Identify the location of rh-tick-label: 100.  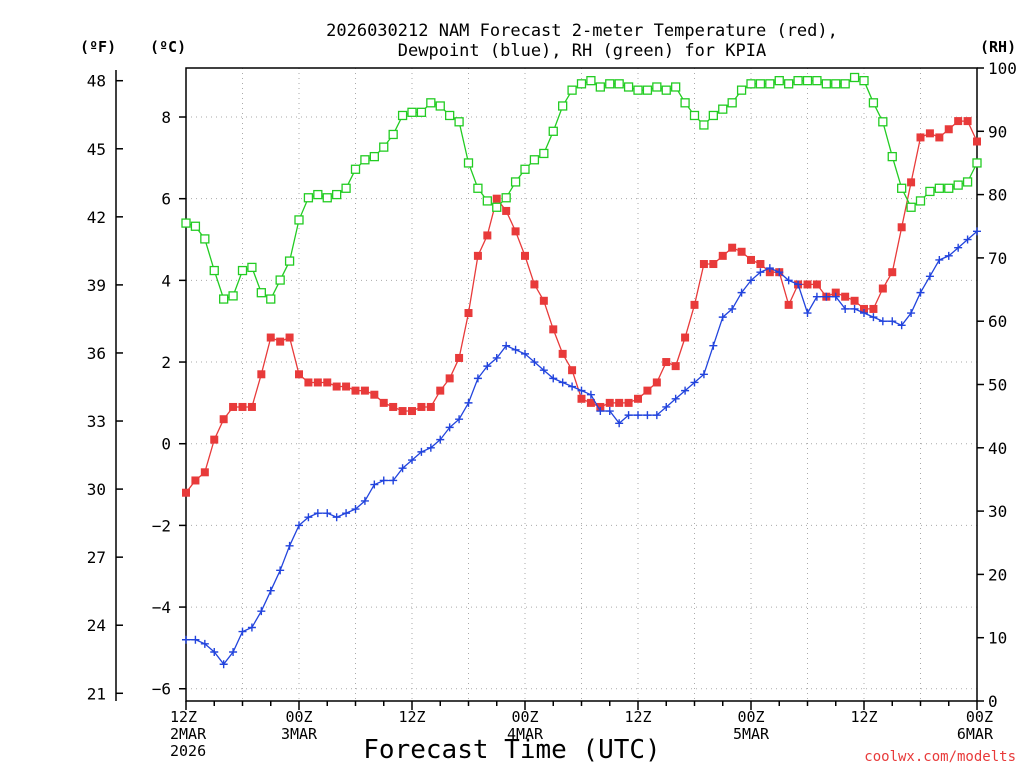
(1002, 68).